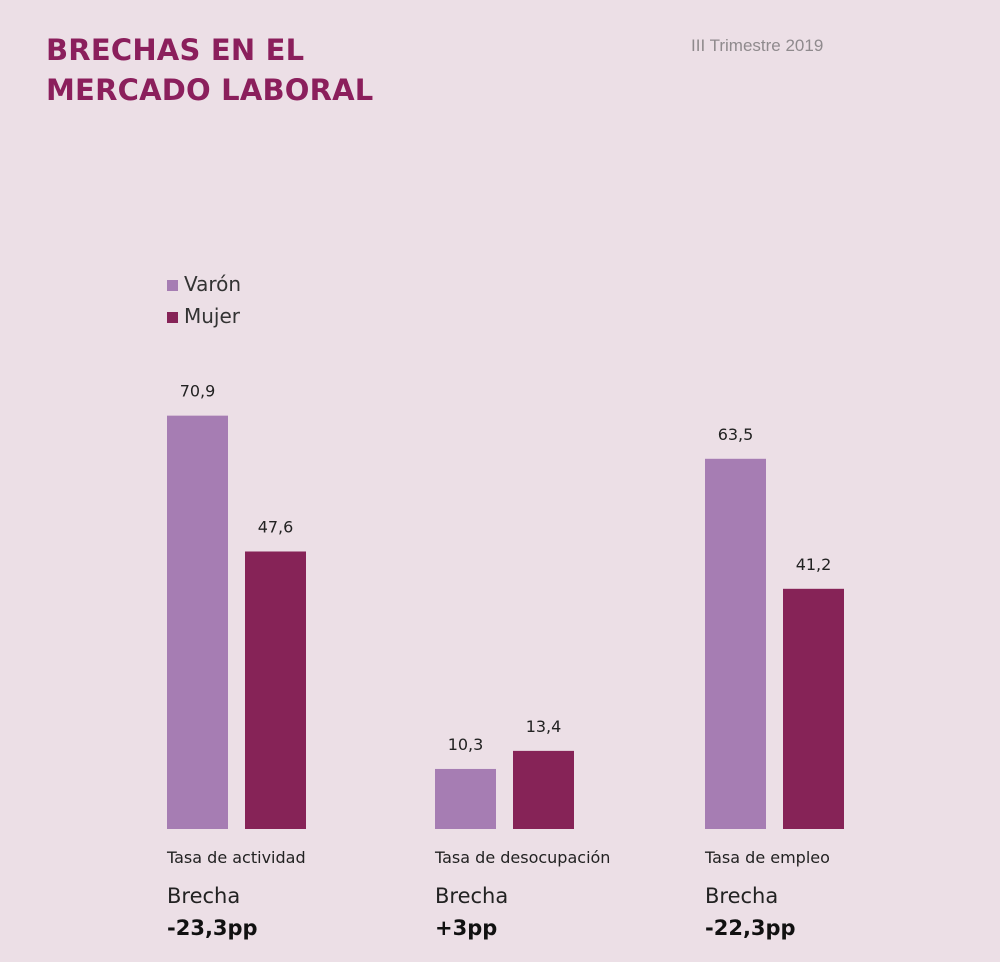 Image resolution: width=1000 pixels, height=962 pixels. Describe the element at coordinates (736, 434) in the screenshot. I see `data-label-varon-empleo: 63,5` at that location.